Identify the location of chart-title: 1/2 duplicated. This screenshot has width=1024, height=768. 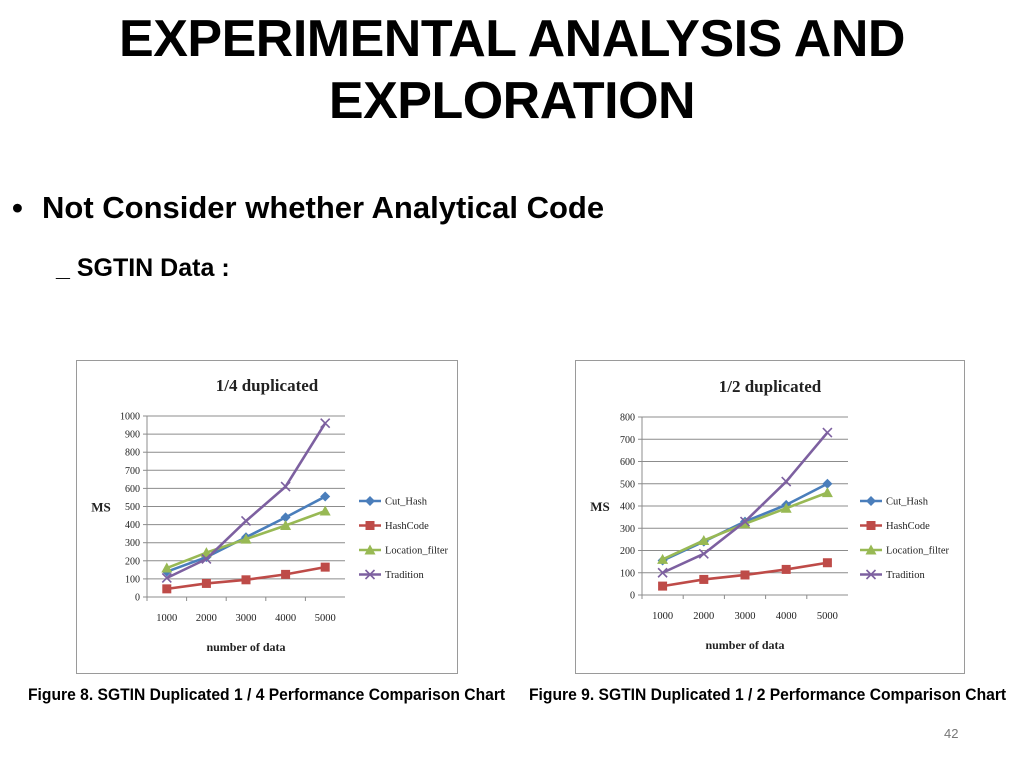
(770, 386).